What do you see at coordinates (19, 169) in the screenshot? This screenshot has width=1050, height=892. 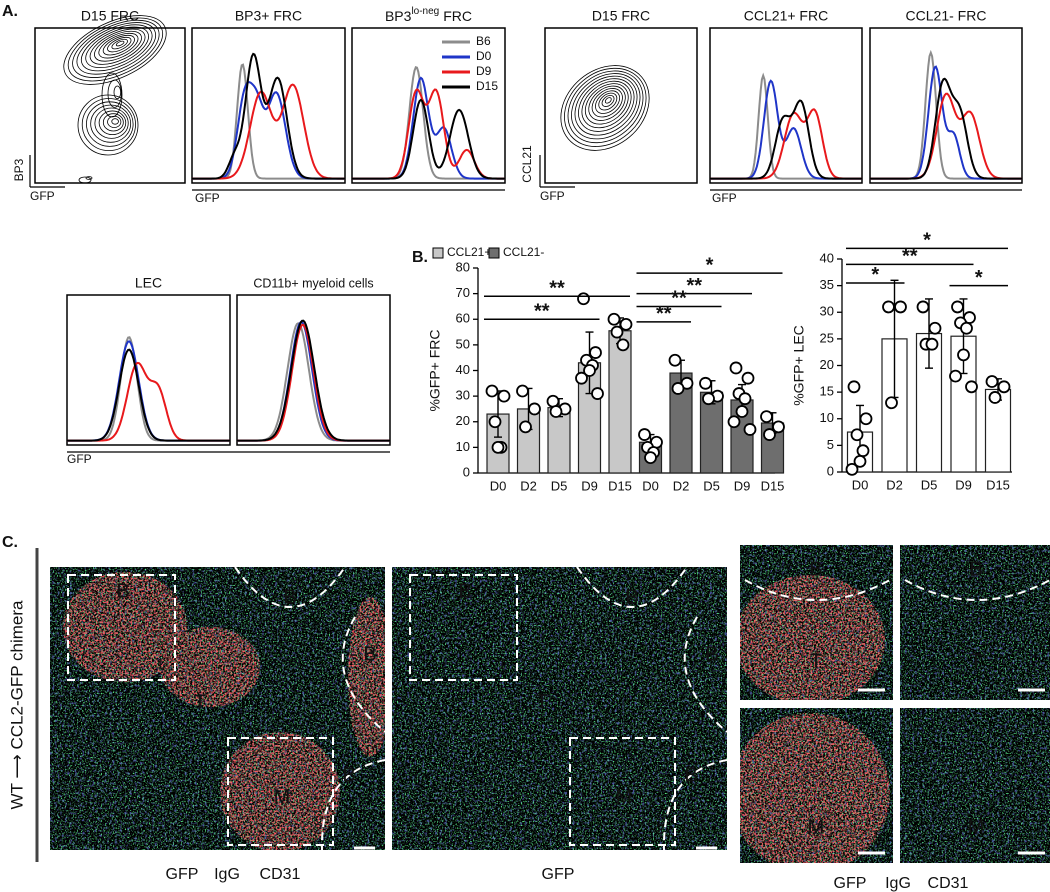 I see `axis-label: BP3` at bounding box center [19, 169].